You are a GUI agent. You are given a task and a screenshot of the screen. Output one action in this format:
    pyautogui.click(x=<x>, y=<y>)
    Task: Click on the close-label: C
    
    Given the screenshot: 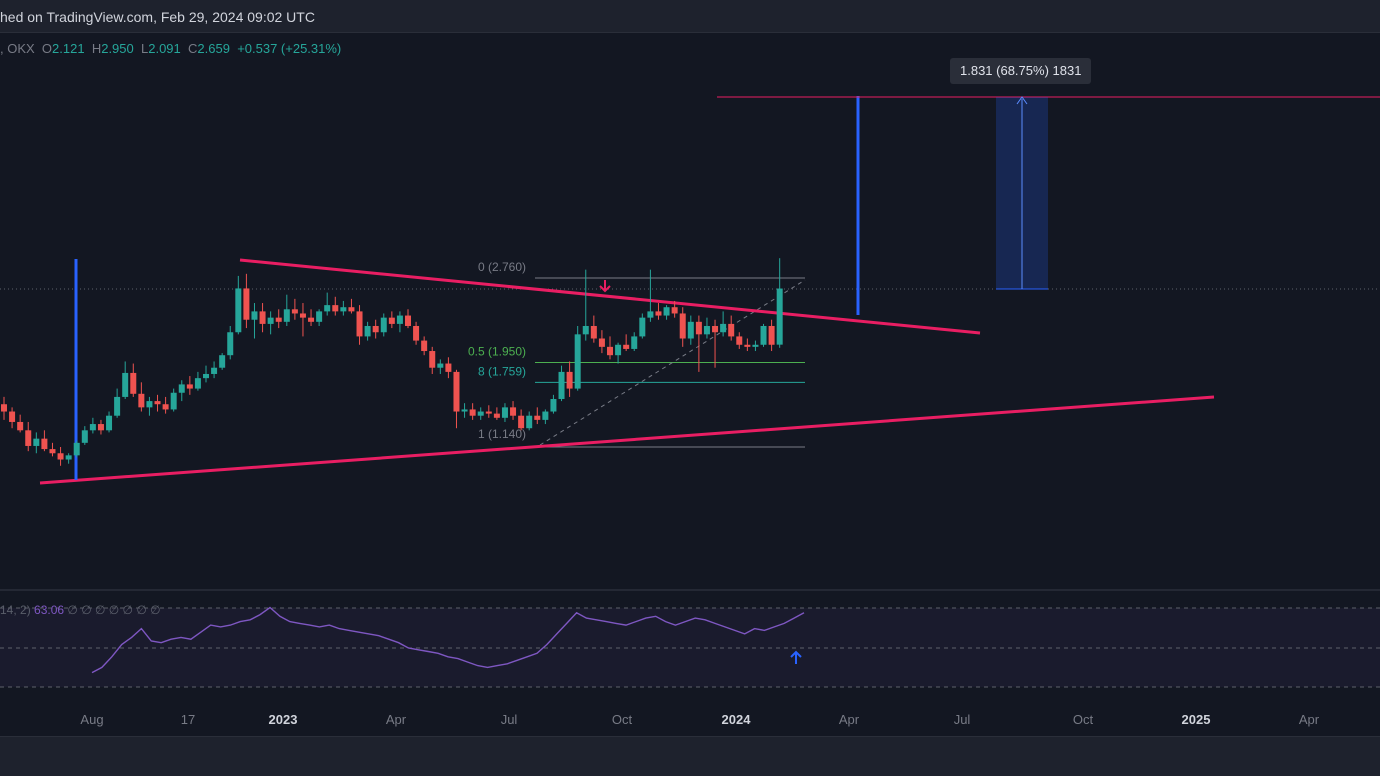 What is the action you would take?
    pyautogui.click(x=193, y=48)
    